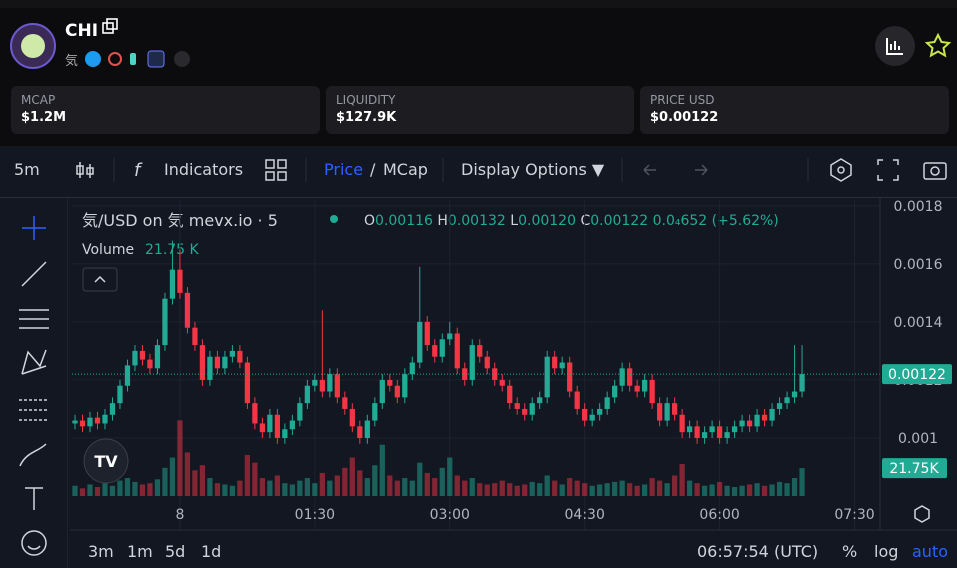  What do you see at coordinates (405, 169) in the screenshot?
I see `mcap-toggle: MCap` at bounding box center [405, 169].